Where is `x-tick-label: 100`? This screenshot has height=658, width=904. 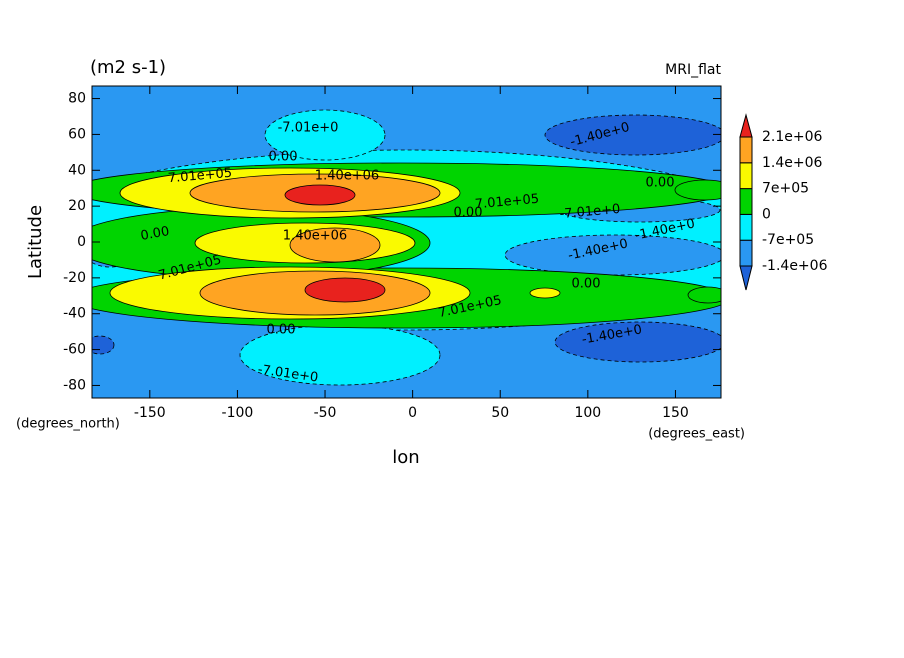
x-tick-label: 100 is located at coordinates (587, 413).